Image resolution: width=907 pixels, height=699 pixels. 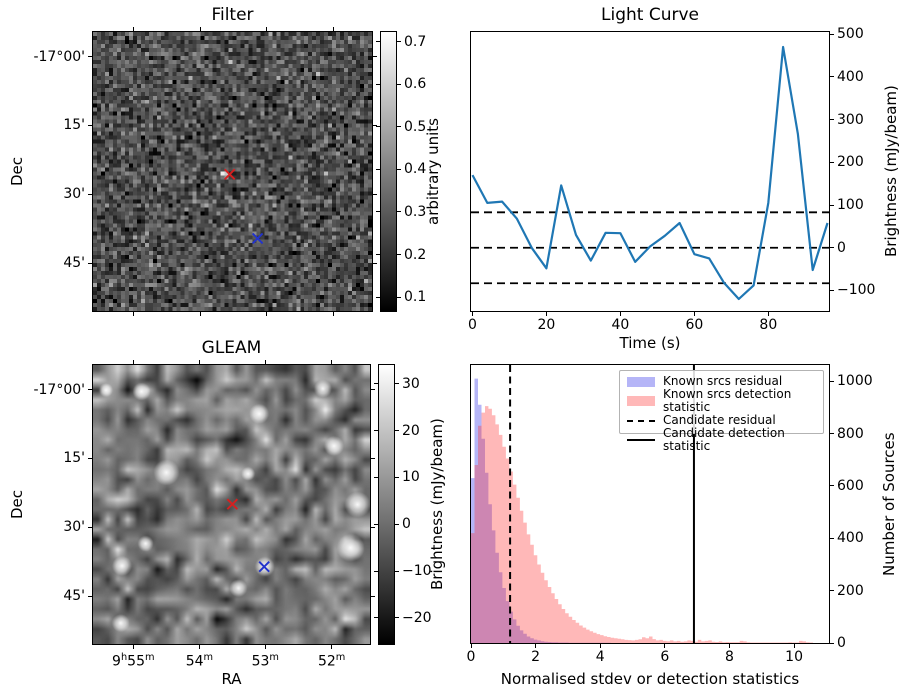 What do you see at coordinates (232, 15) in the screenshot?
I see `filter-title: Filter` at bounding box center [232, 15].